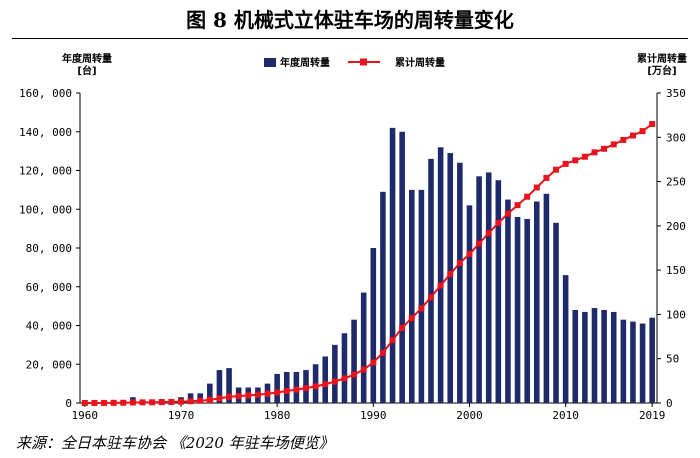  Describe the element at coordinates (676, 137) in the screenshot. I see `right-tick-label: 300` at that location.